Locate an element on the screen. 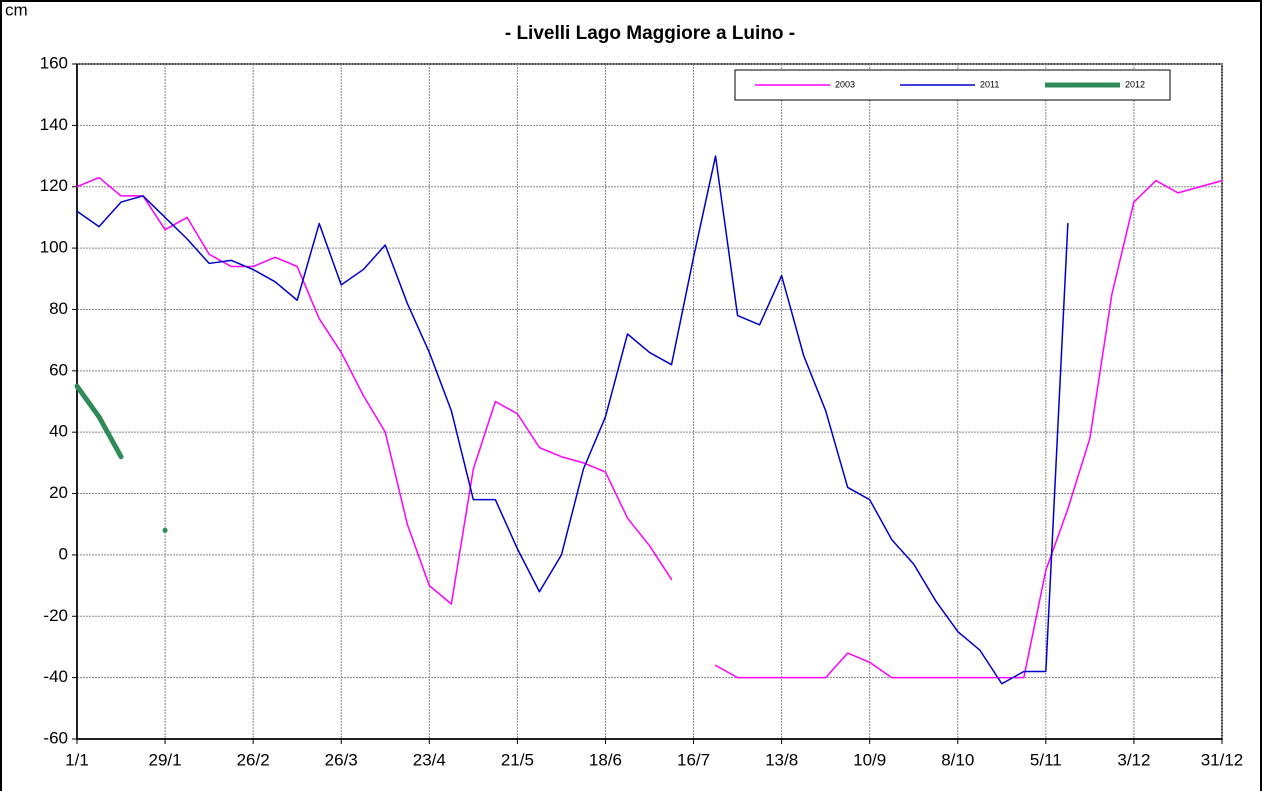 The height and width of the screenshot is (791, 1263). x-tick-label: 23/4 is located at coordinates (429, 759).